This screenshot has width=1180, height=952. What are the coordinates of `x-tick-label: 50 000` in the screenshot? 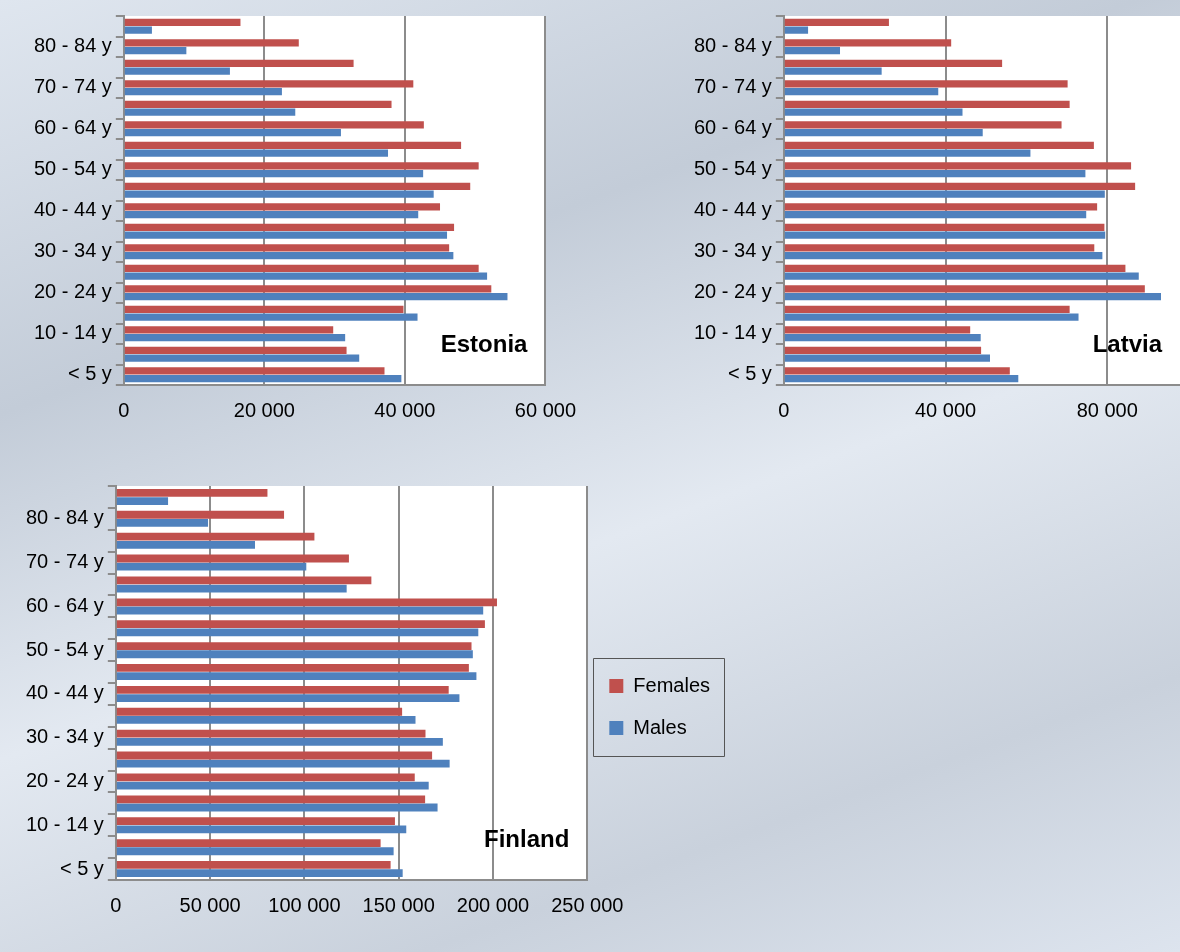 It's located at (210, 904).